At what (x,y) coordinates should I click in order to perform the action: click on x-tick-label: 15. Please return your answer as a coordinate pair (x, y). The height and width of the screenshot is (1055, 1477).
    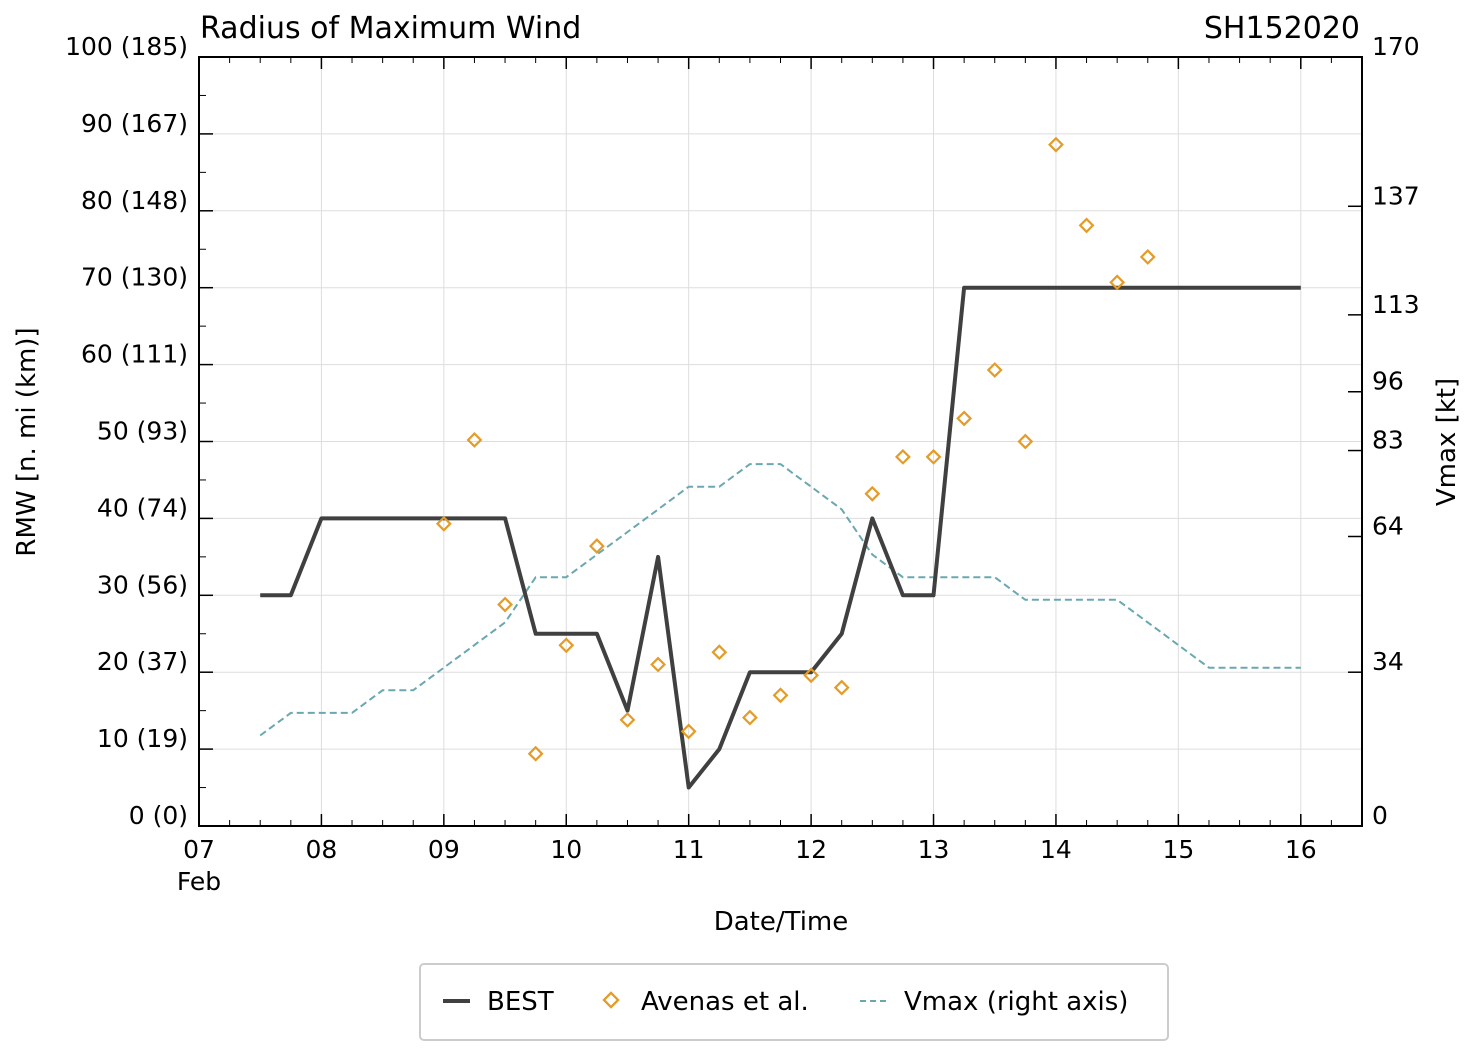
    Looking at the image, I should click on (1178, 849).